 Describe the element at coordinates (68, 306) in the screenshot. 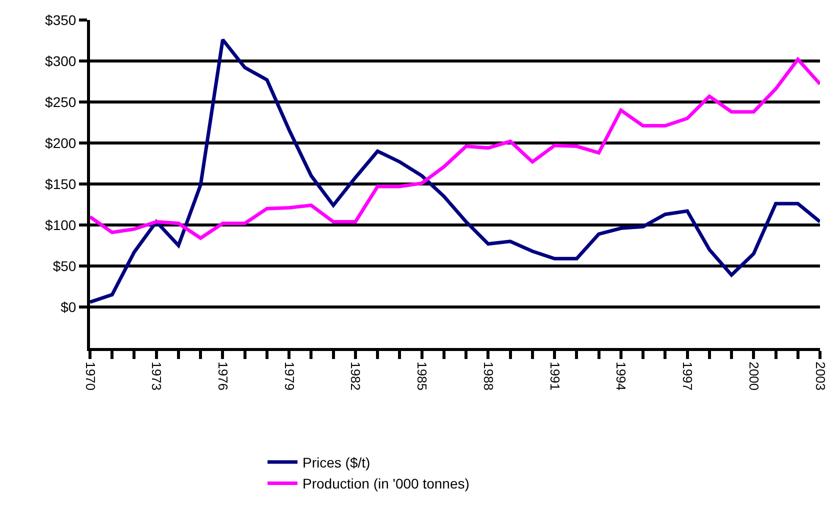

I see `y-tick-label: $0` at that location.